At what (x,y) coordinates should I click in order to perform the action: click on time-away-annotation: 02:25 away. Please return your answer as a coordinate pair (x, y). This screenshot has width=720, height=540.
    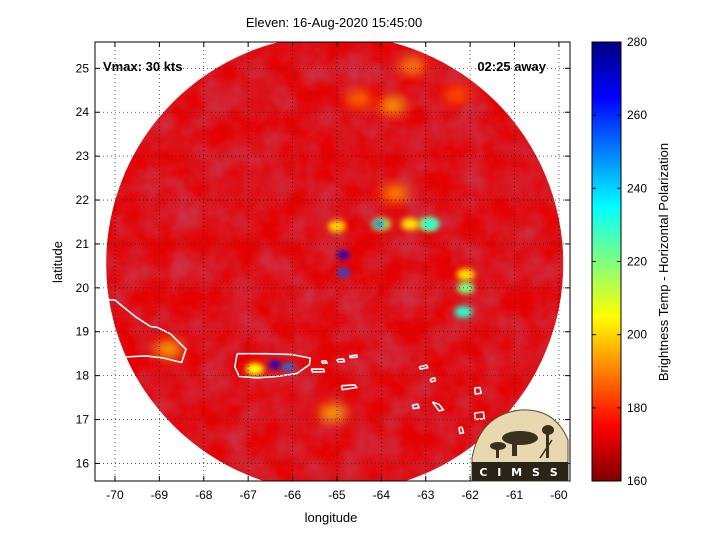
    Looking at the image, I should click on (511, 66).